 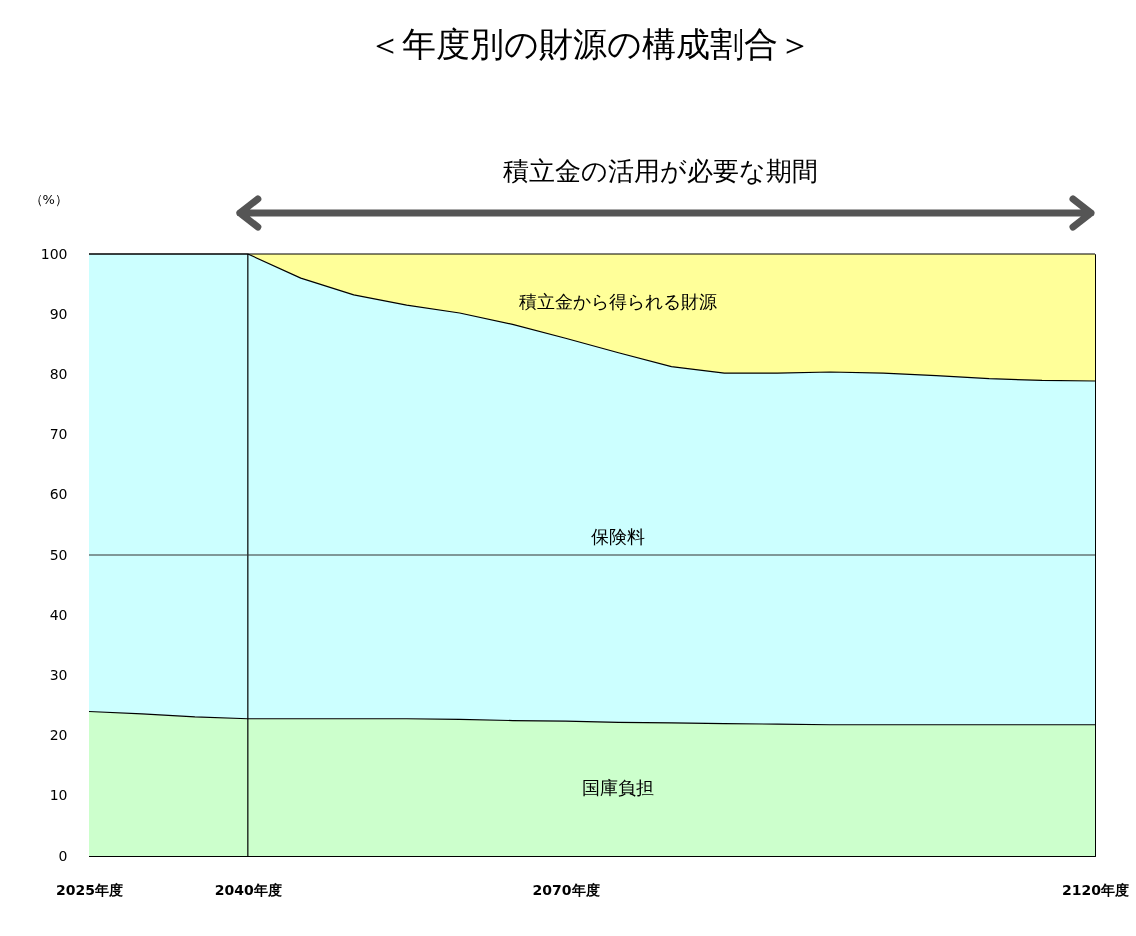 I want to click on series-label: 国庫負担, so click(x=618, y=788).